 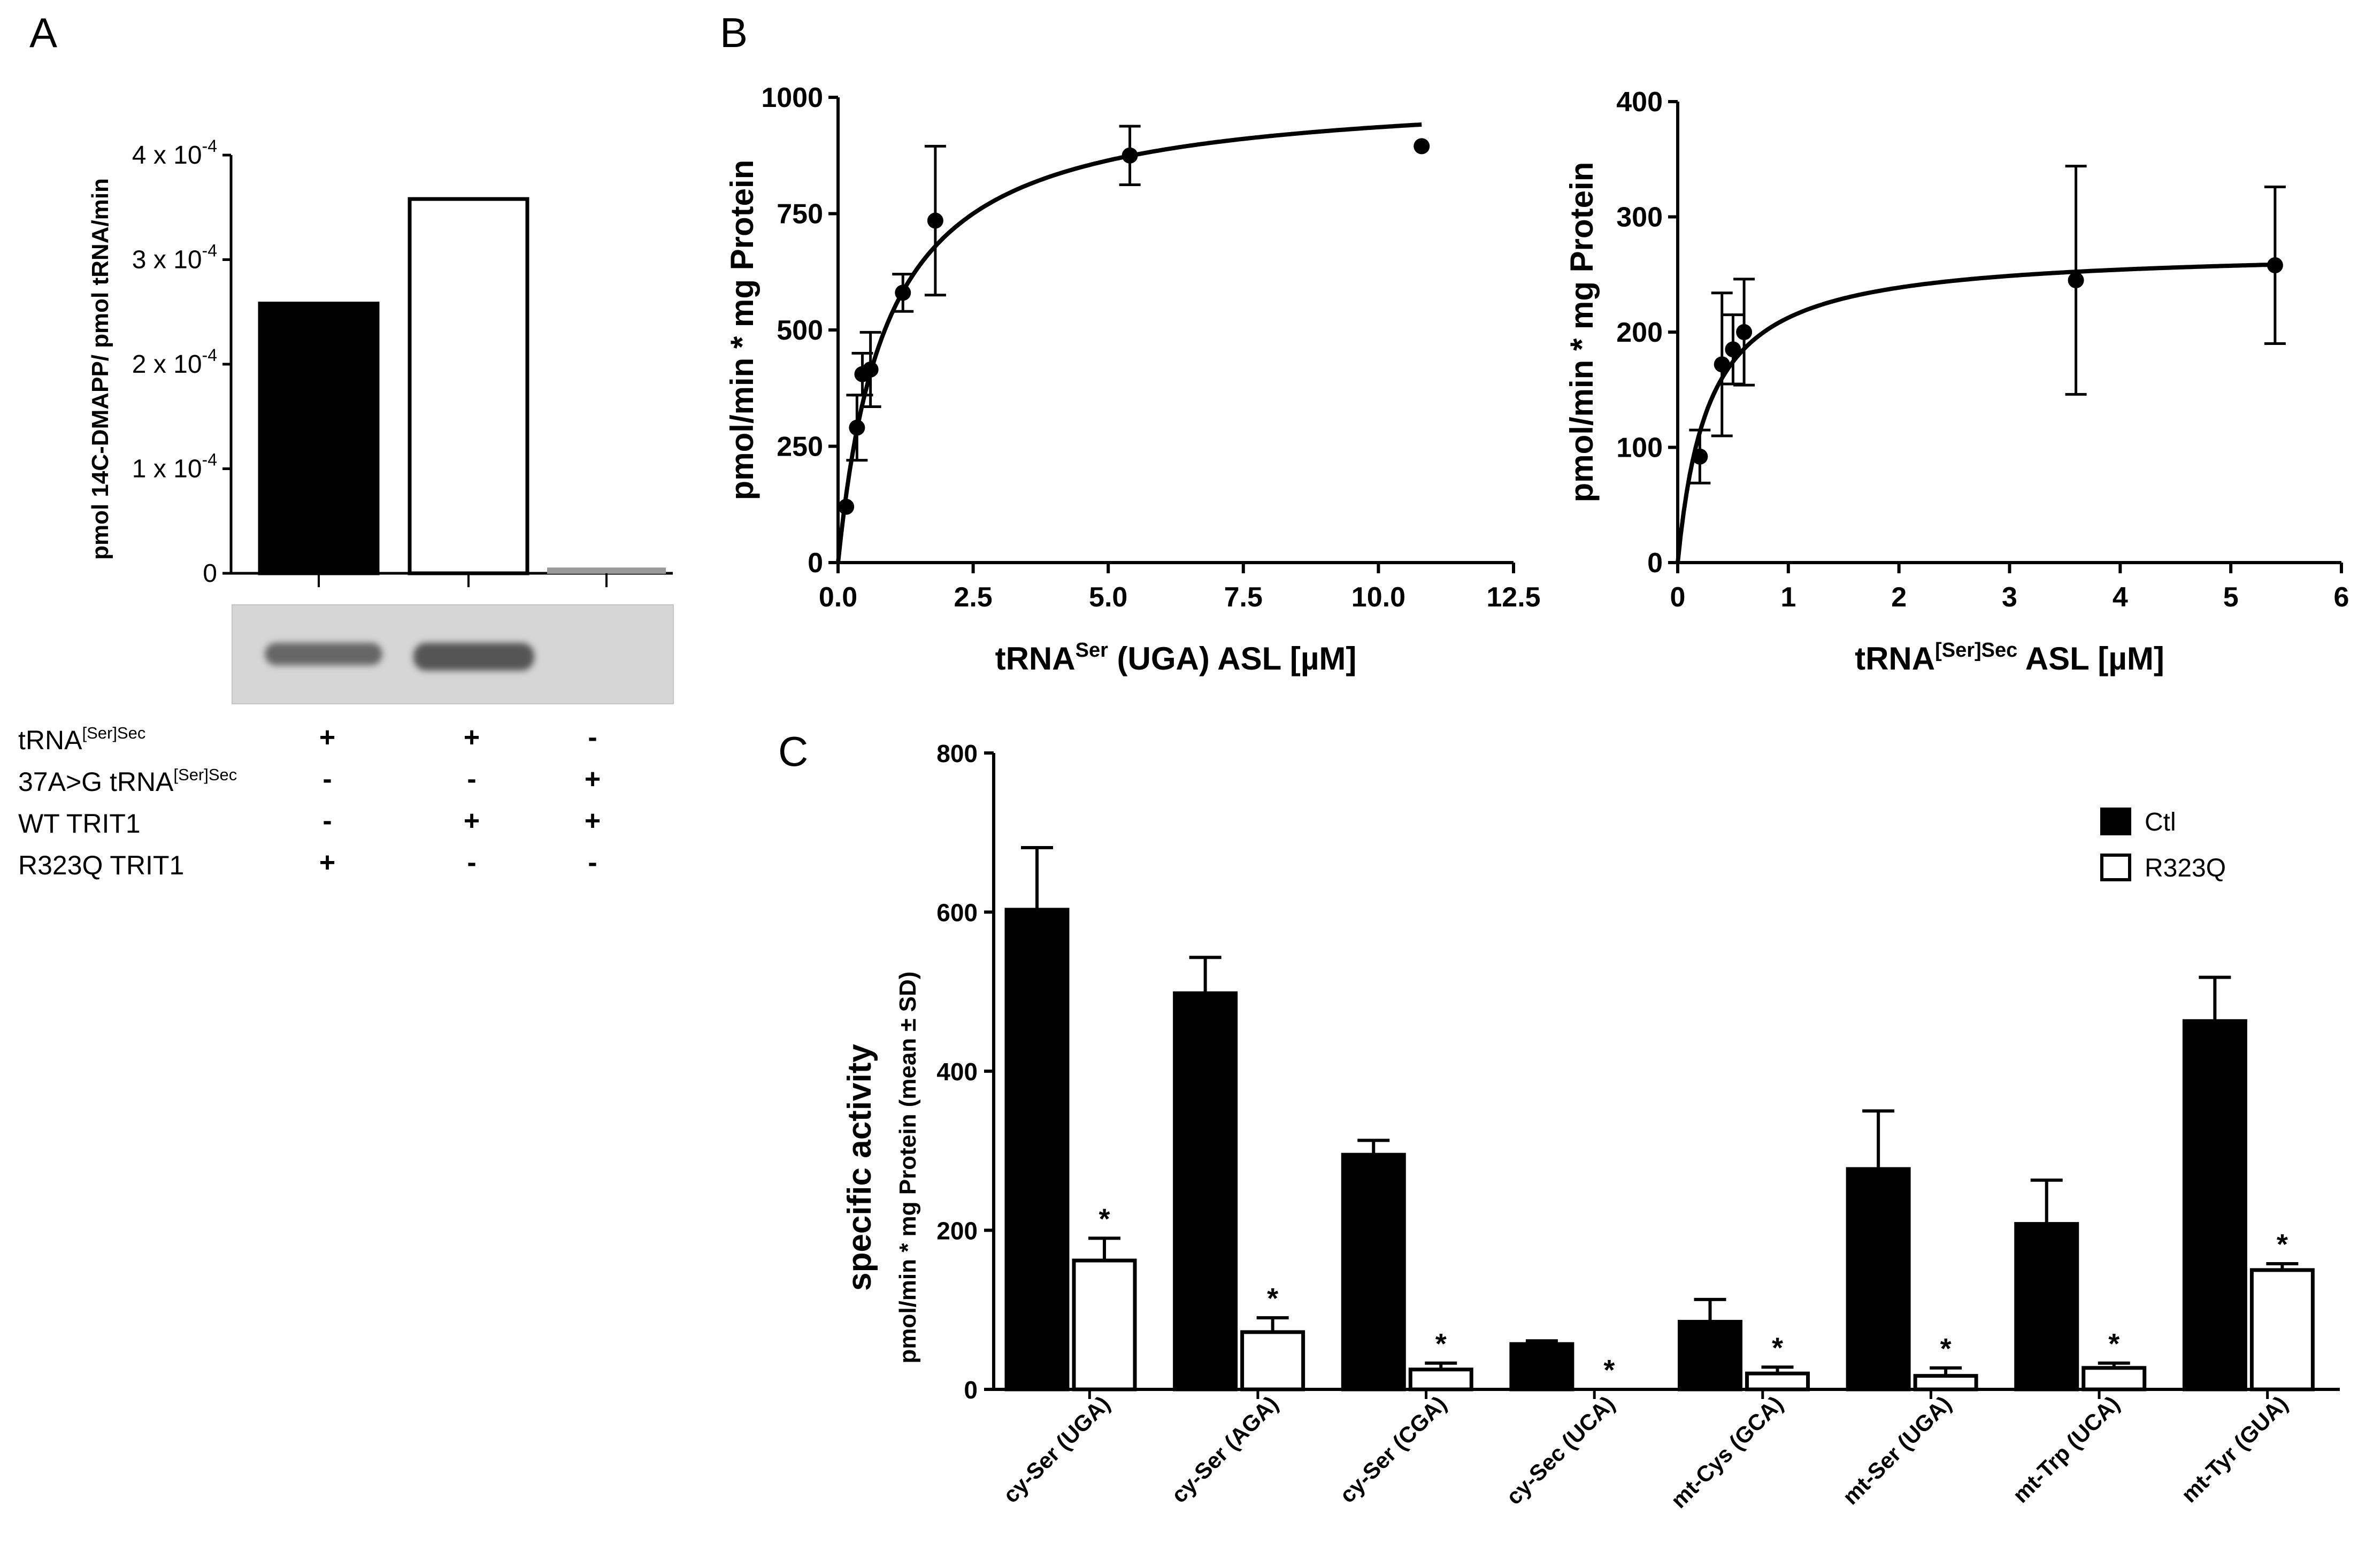 What do you see at coordinates (973, 597) in the screenshot?
I see `x-tick-label: 2.5` at bounding box center [973, 597].